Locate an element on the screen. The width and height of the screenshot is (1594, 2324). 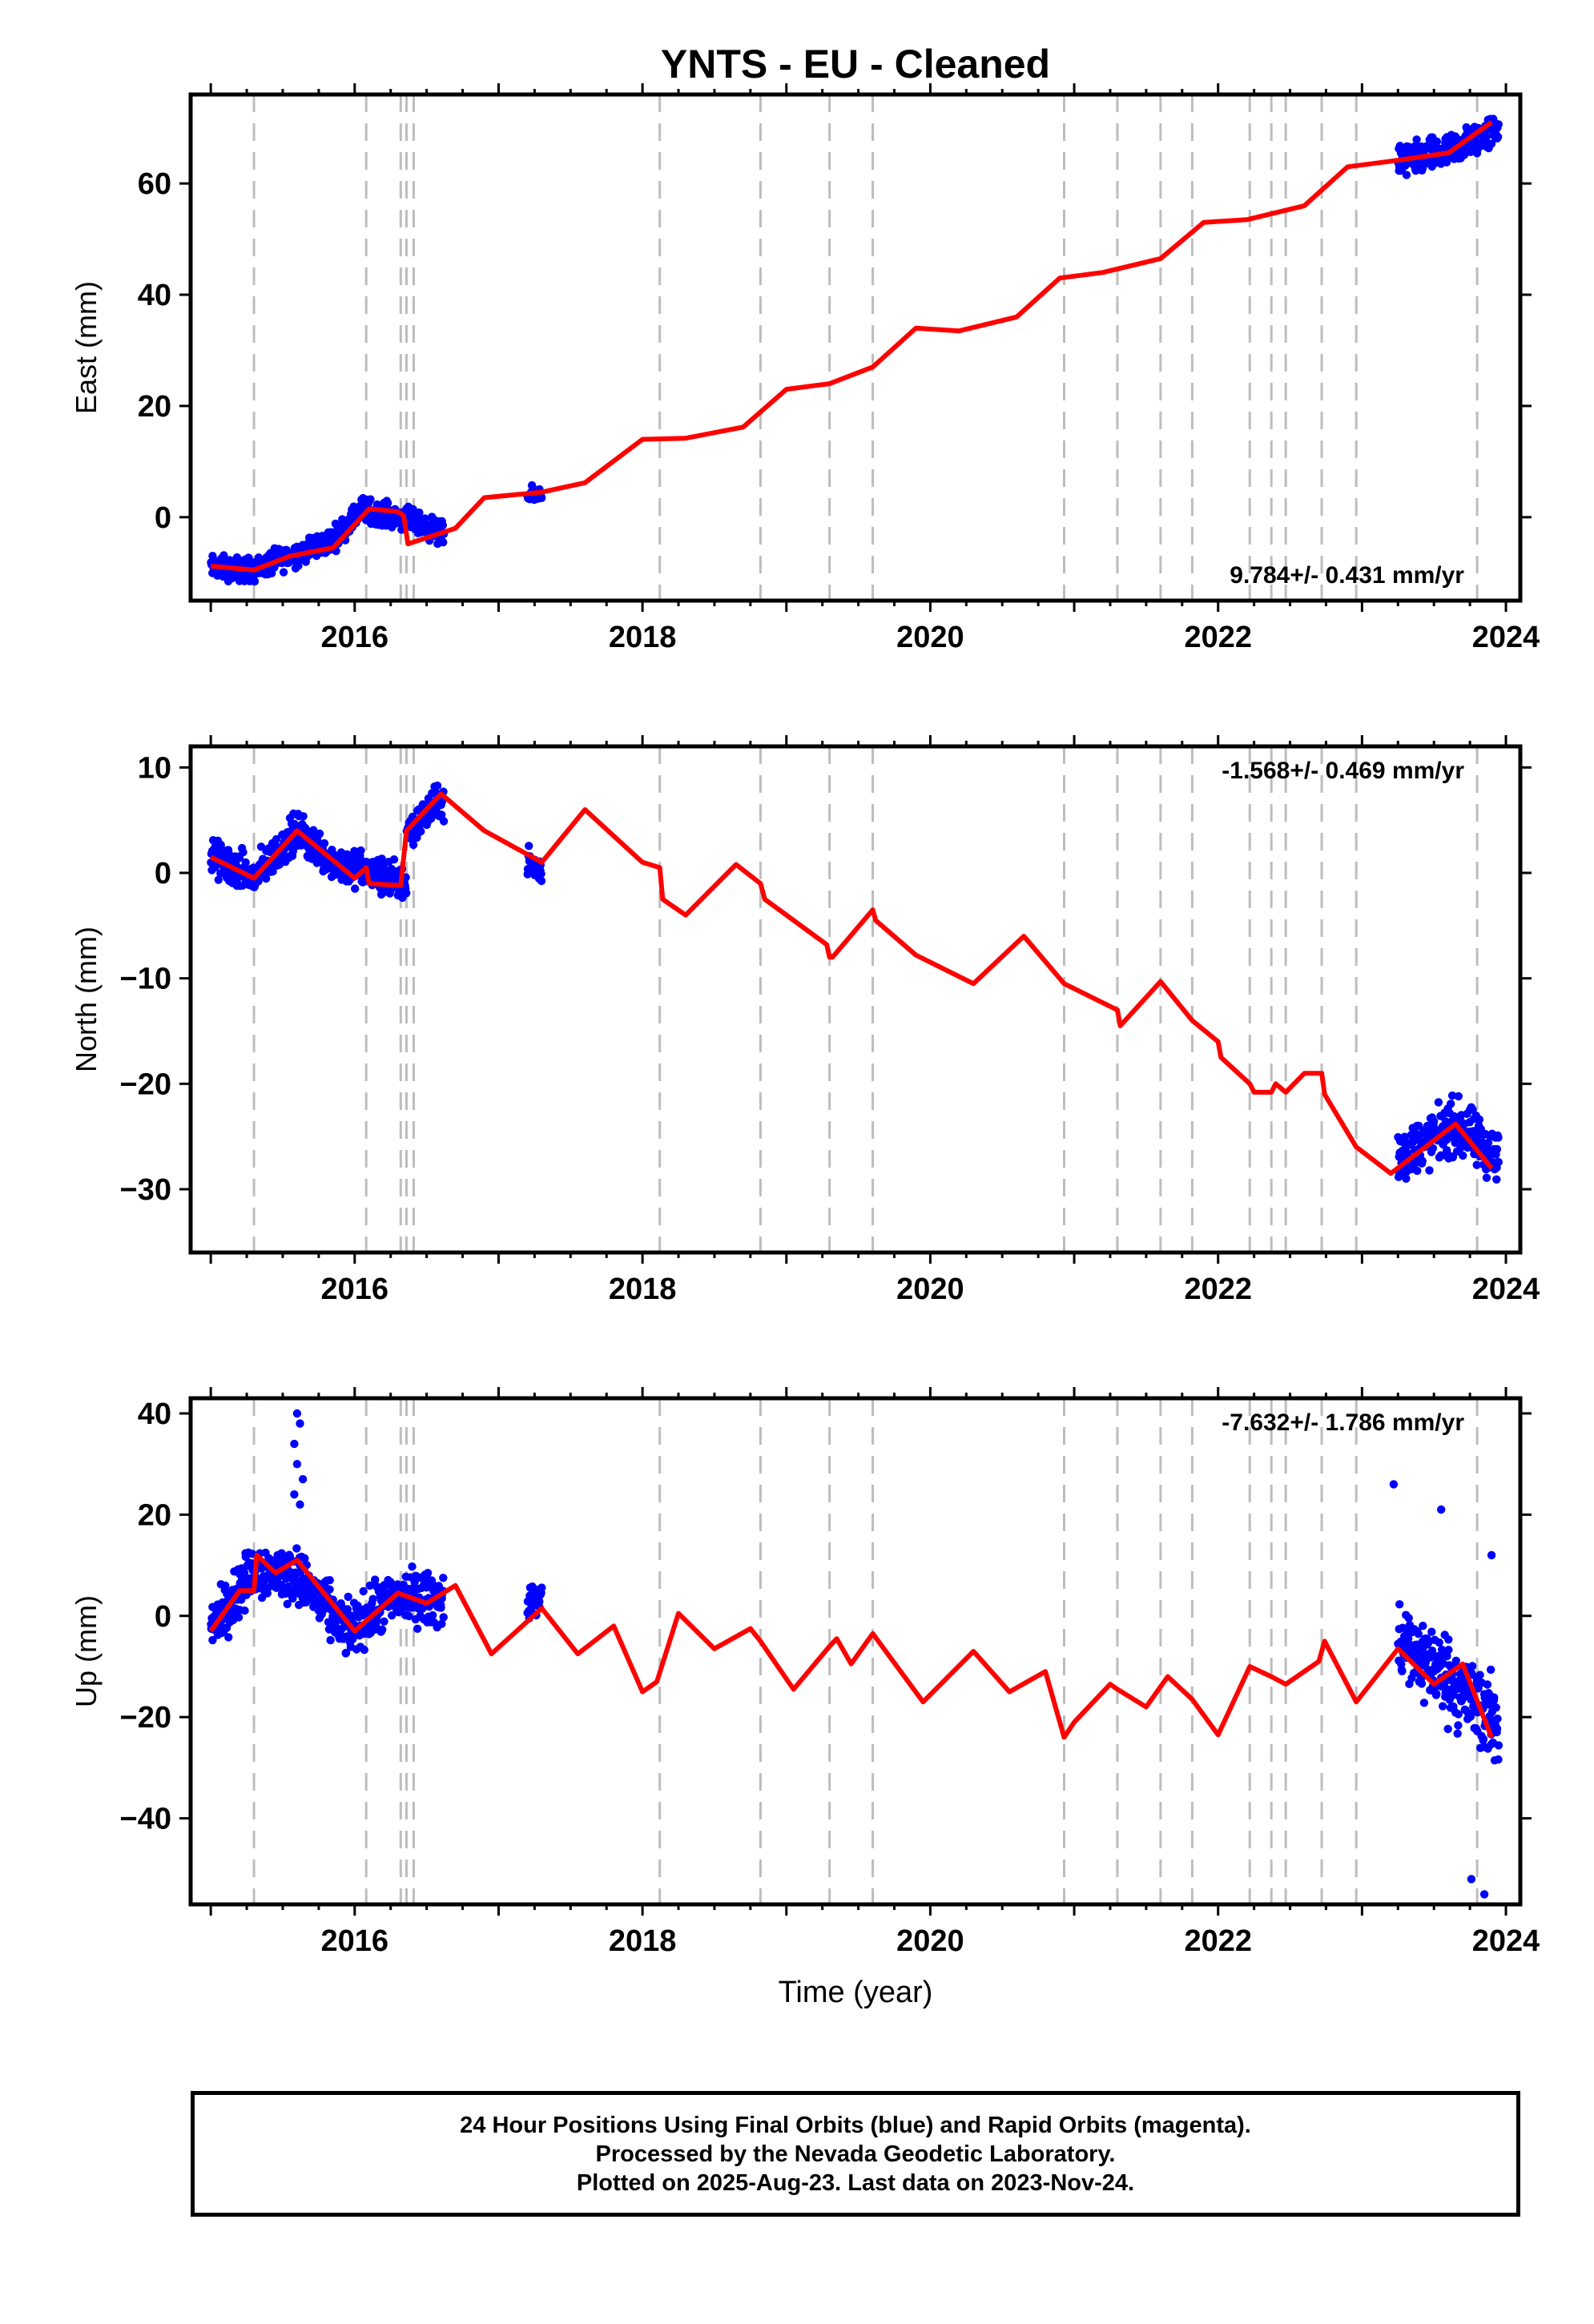
y-tick-label: 40 is located at coordinates (154, 1414).